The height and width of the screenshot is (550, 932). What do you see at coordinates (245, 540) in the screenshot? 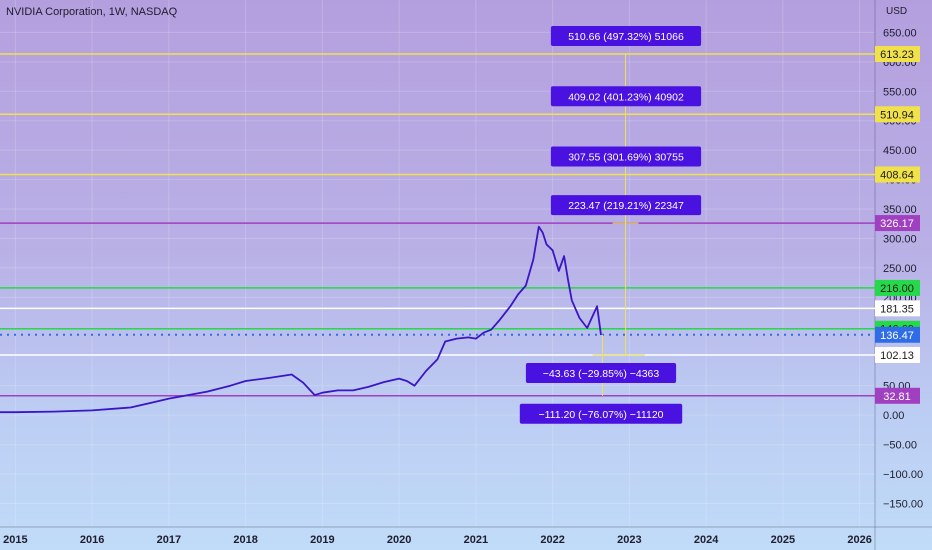
I see `x-tick-label: 2018` at bounding box center [245, 540].